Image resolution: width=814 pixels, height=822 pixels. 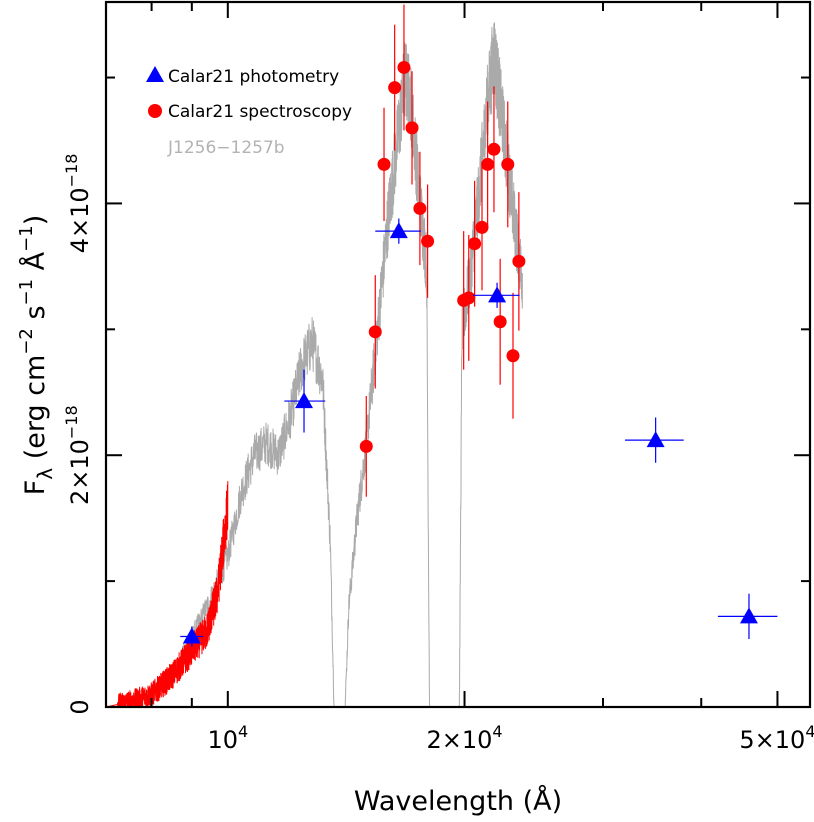 I want to click on svg-text: Fλ (erg cm−2 s−1 Å−1), so click(x=36, y=355).